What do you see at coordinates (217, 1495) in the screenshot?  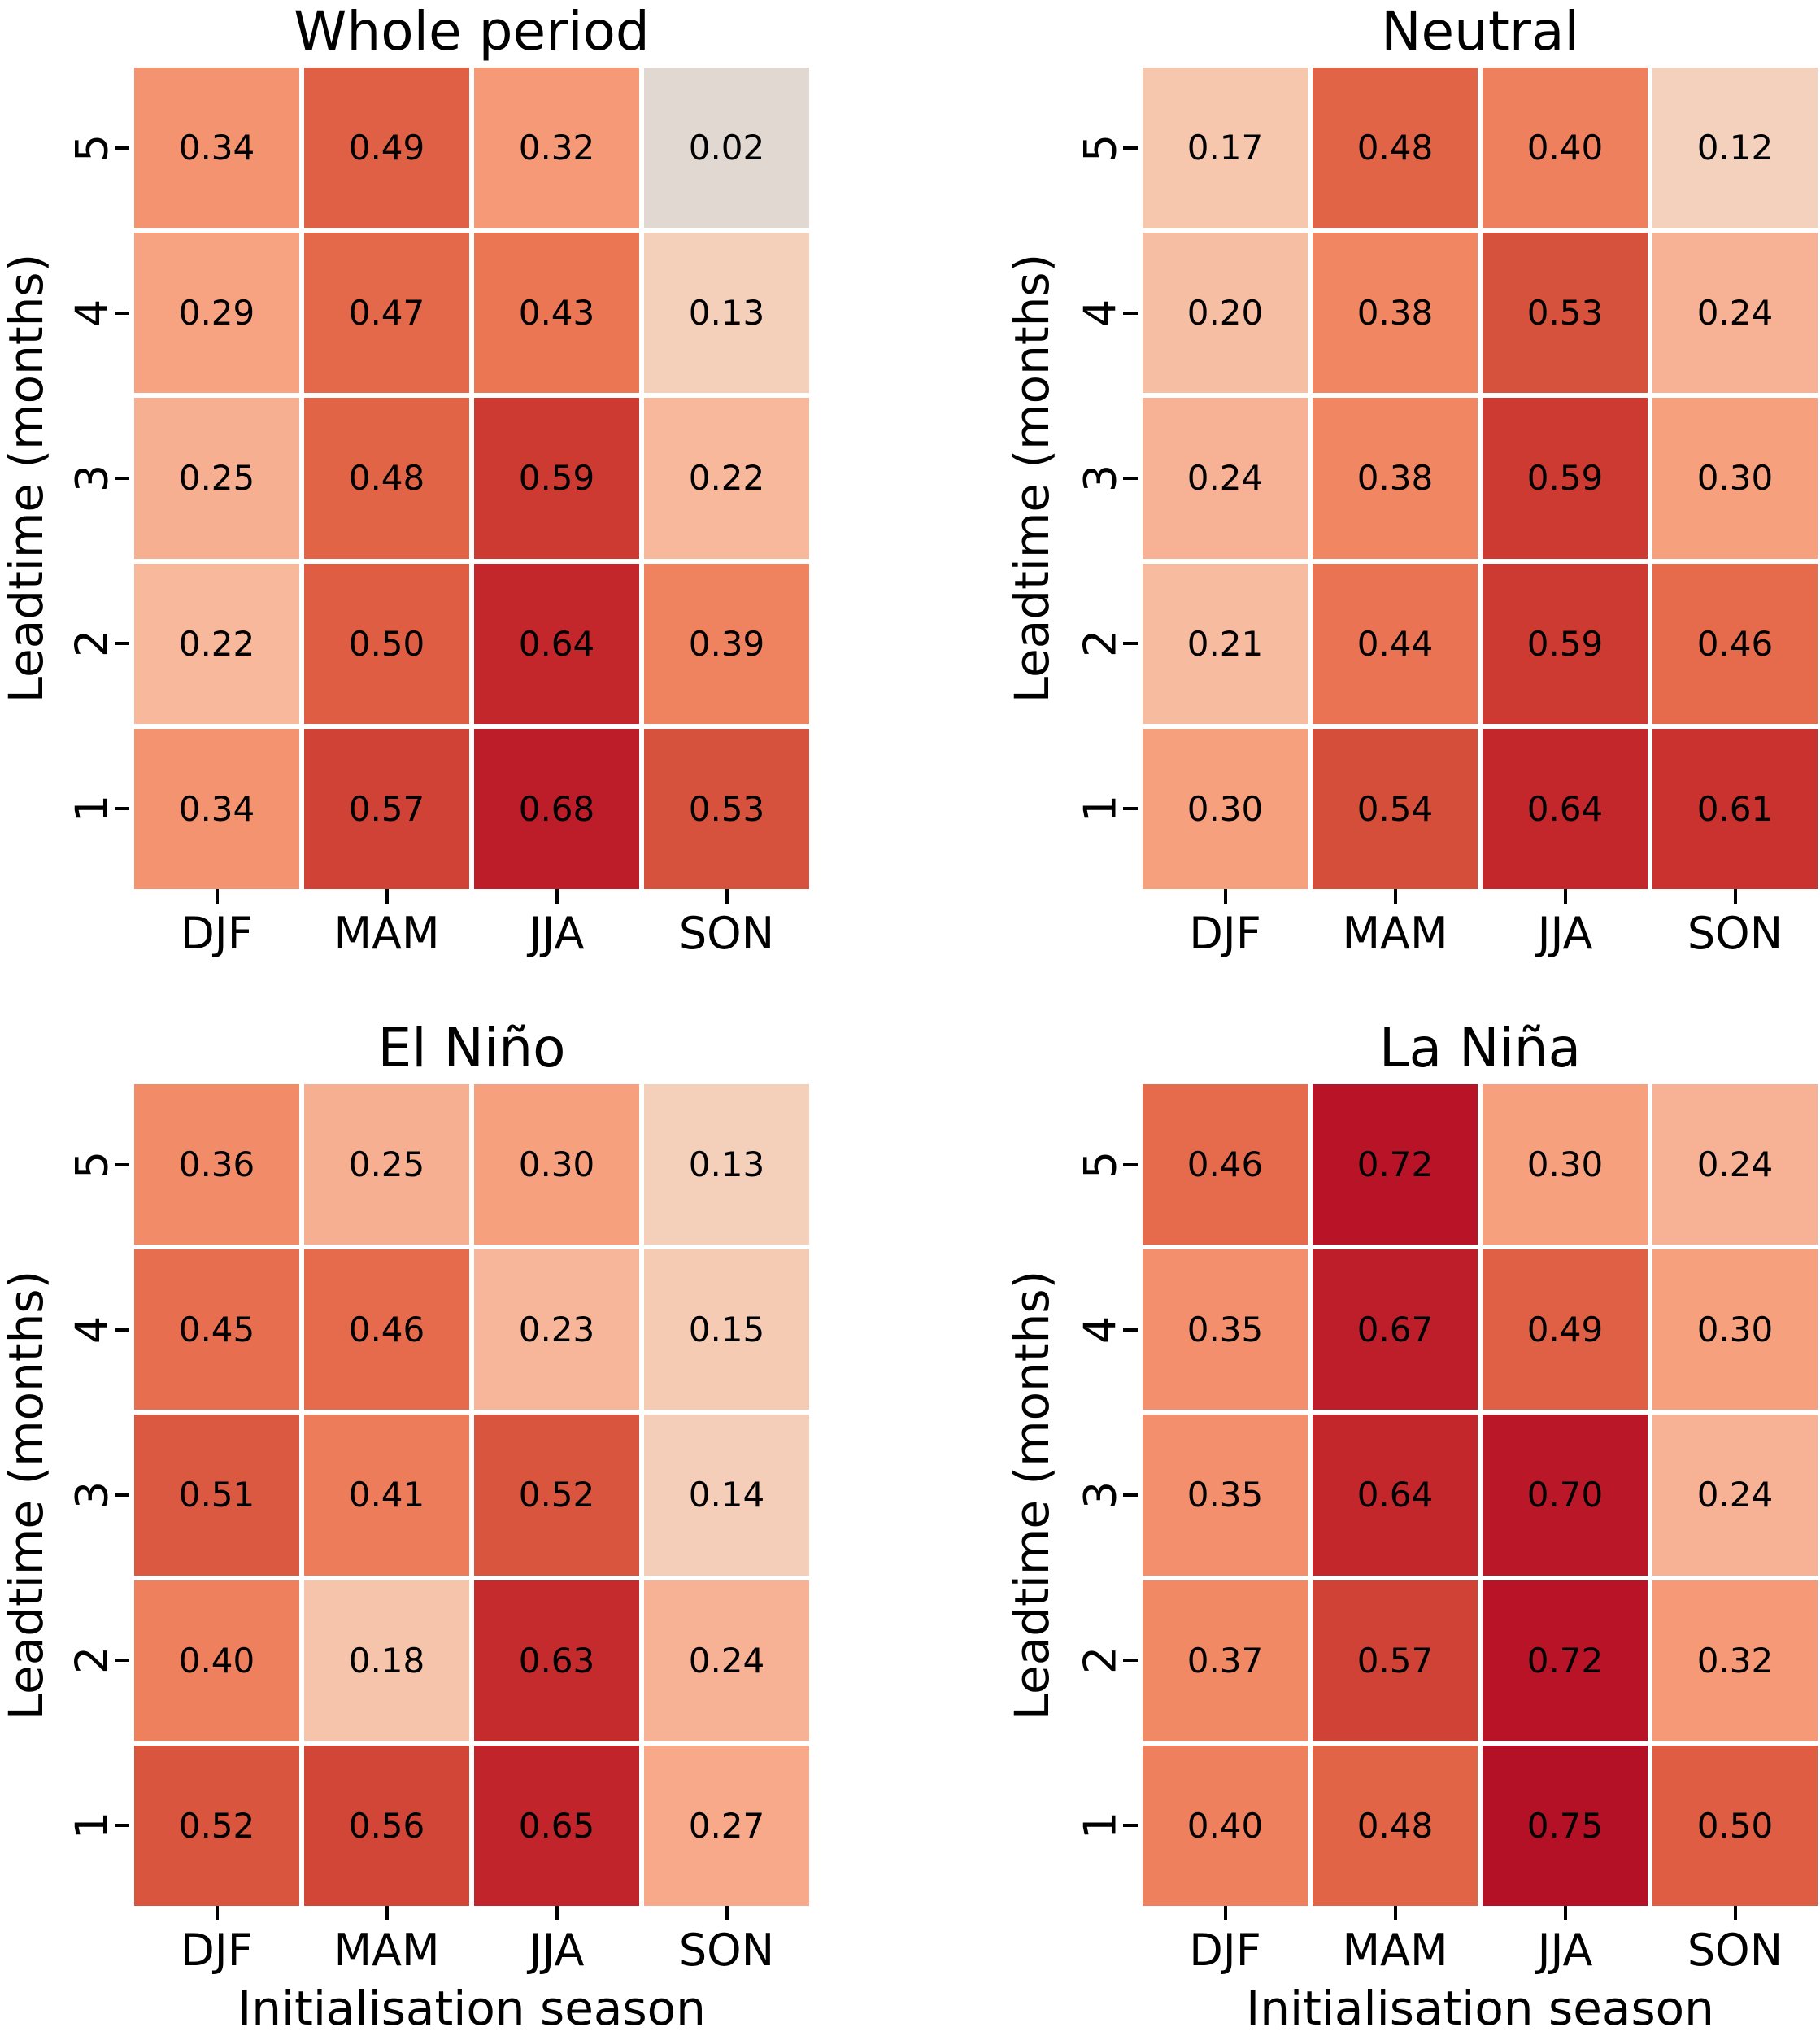 I see `heatmap-cell: 0.51` at bounding box center [217, 1495].